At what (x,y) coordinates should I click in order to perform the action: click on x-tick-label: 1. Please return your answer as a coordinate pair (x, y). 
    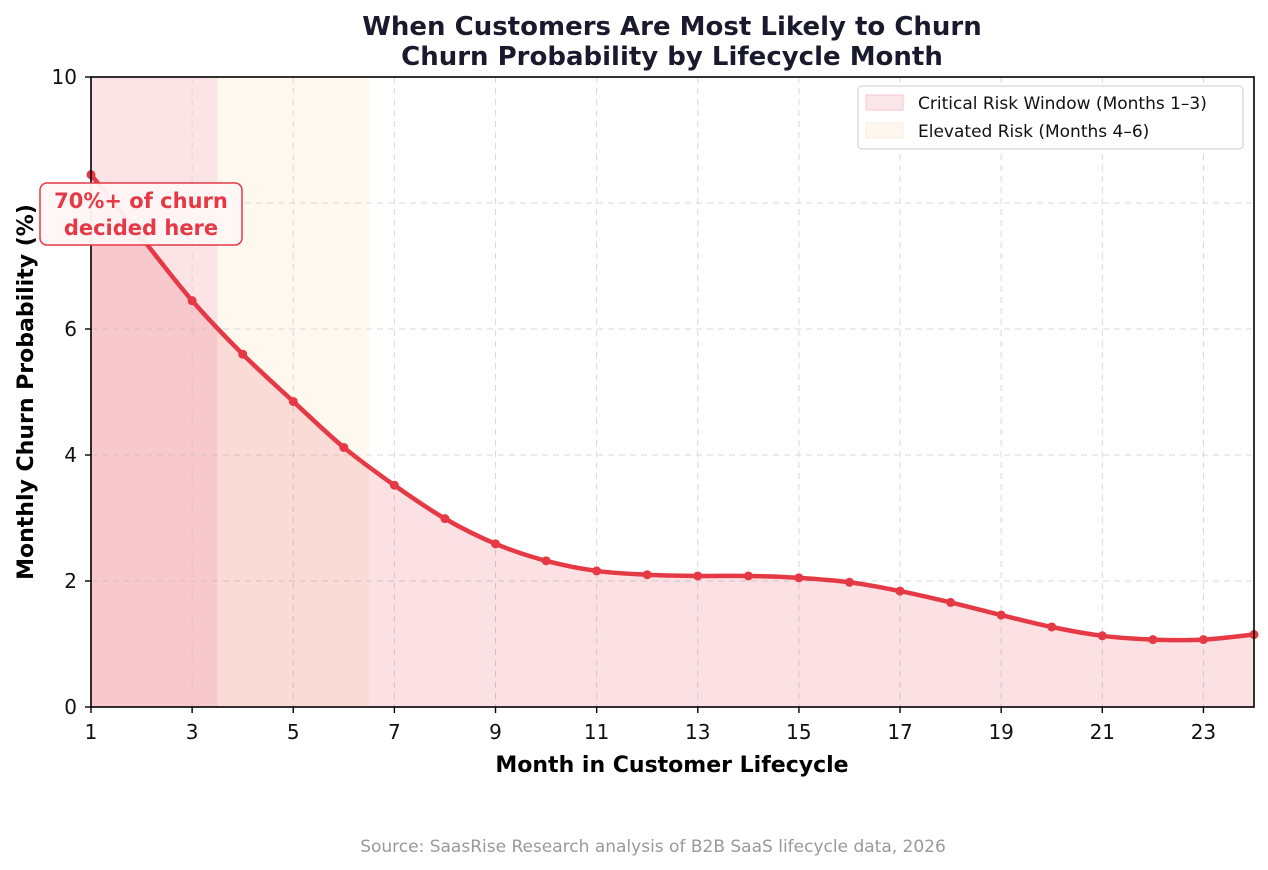
    Looking at the image, I should click on (91, 732).